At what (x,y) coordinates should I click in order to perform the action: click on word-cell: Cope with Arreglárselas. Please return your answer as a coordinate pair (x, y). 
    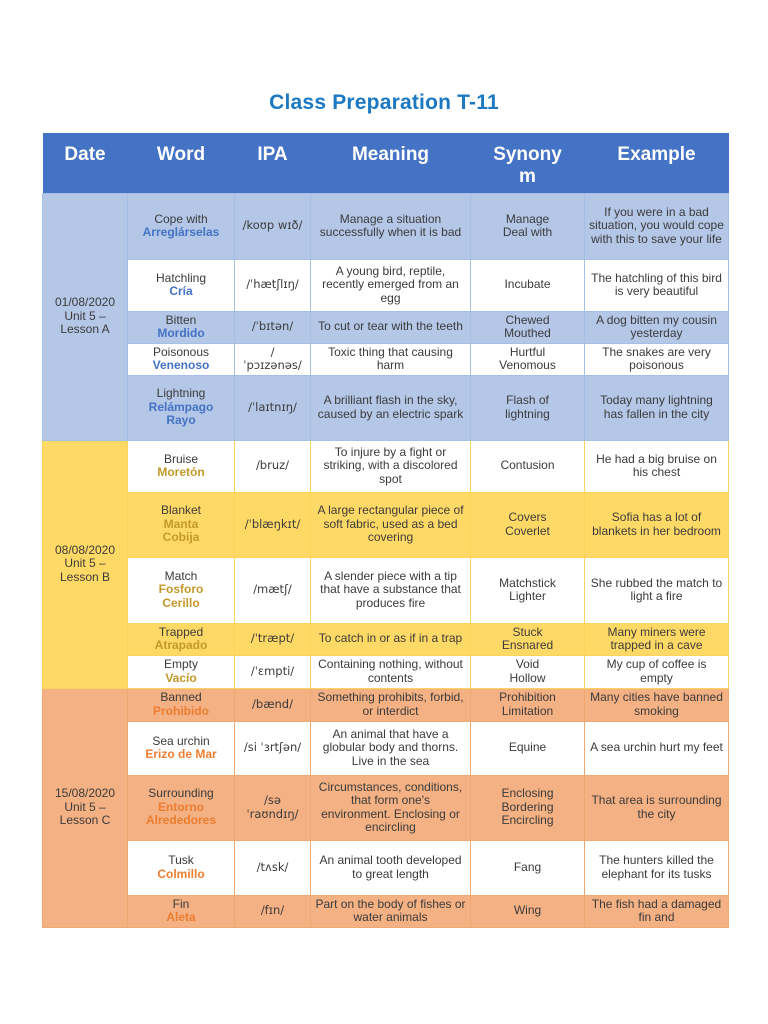
    Looking at the image, I should click on (181, 226).